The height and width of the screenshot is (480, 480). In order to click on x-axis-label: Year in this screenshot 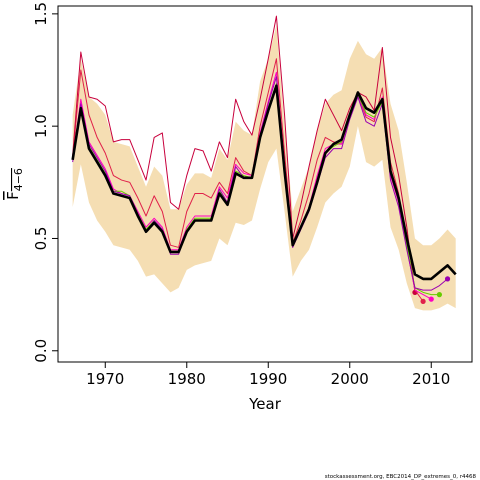, I will do `click(265, 404)`.